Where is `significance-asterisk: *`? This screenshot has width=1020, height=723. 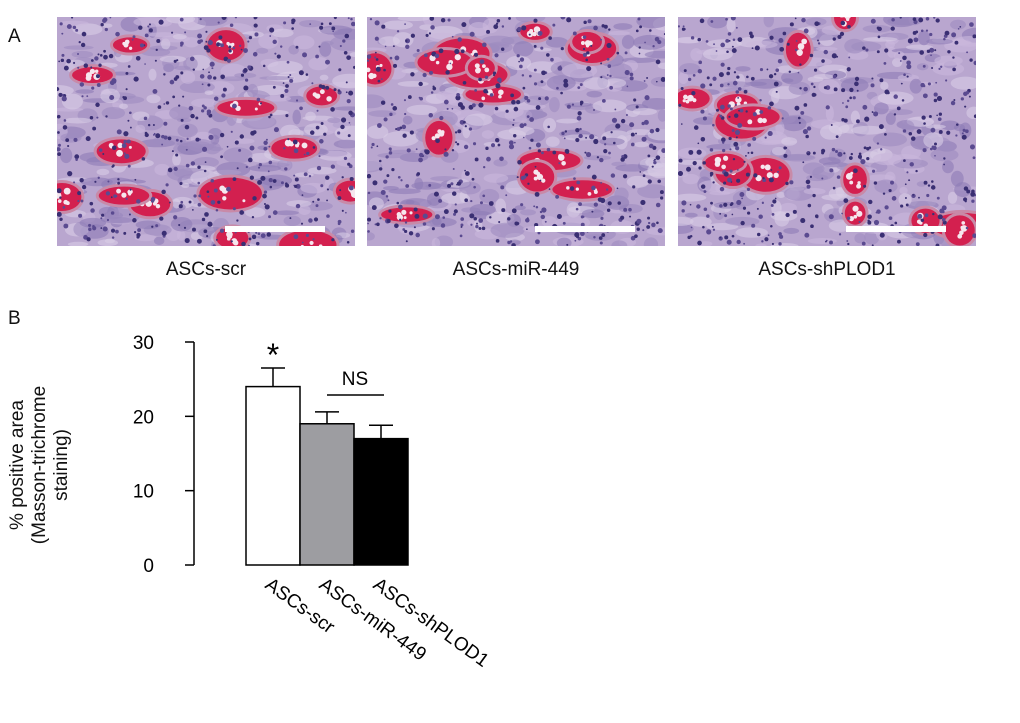 significance-asterisk: * is located at coordinates (273, 355).